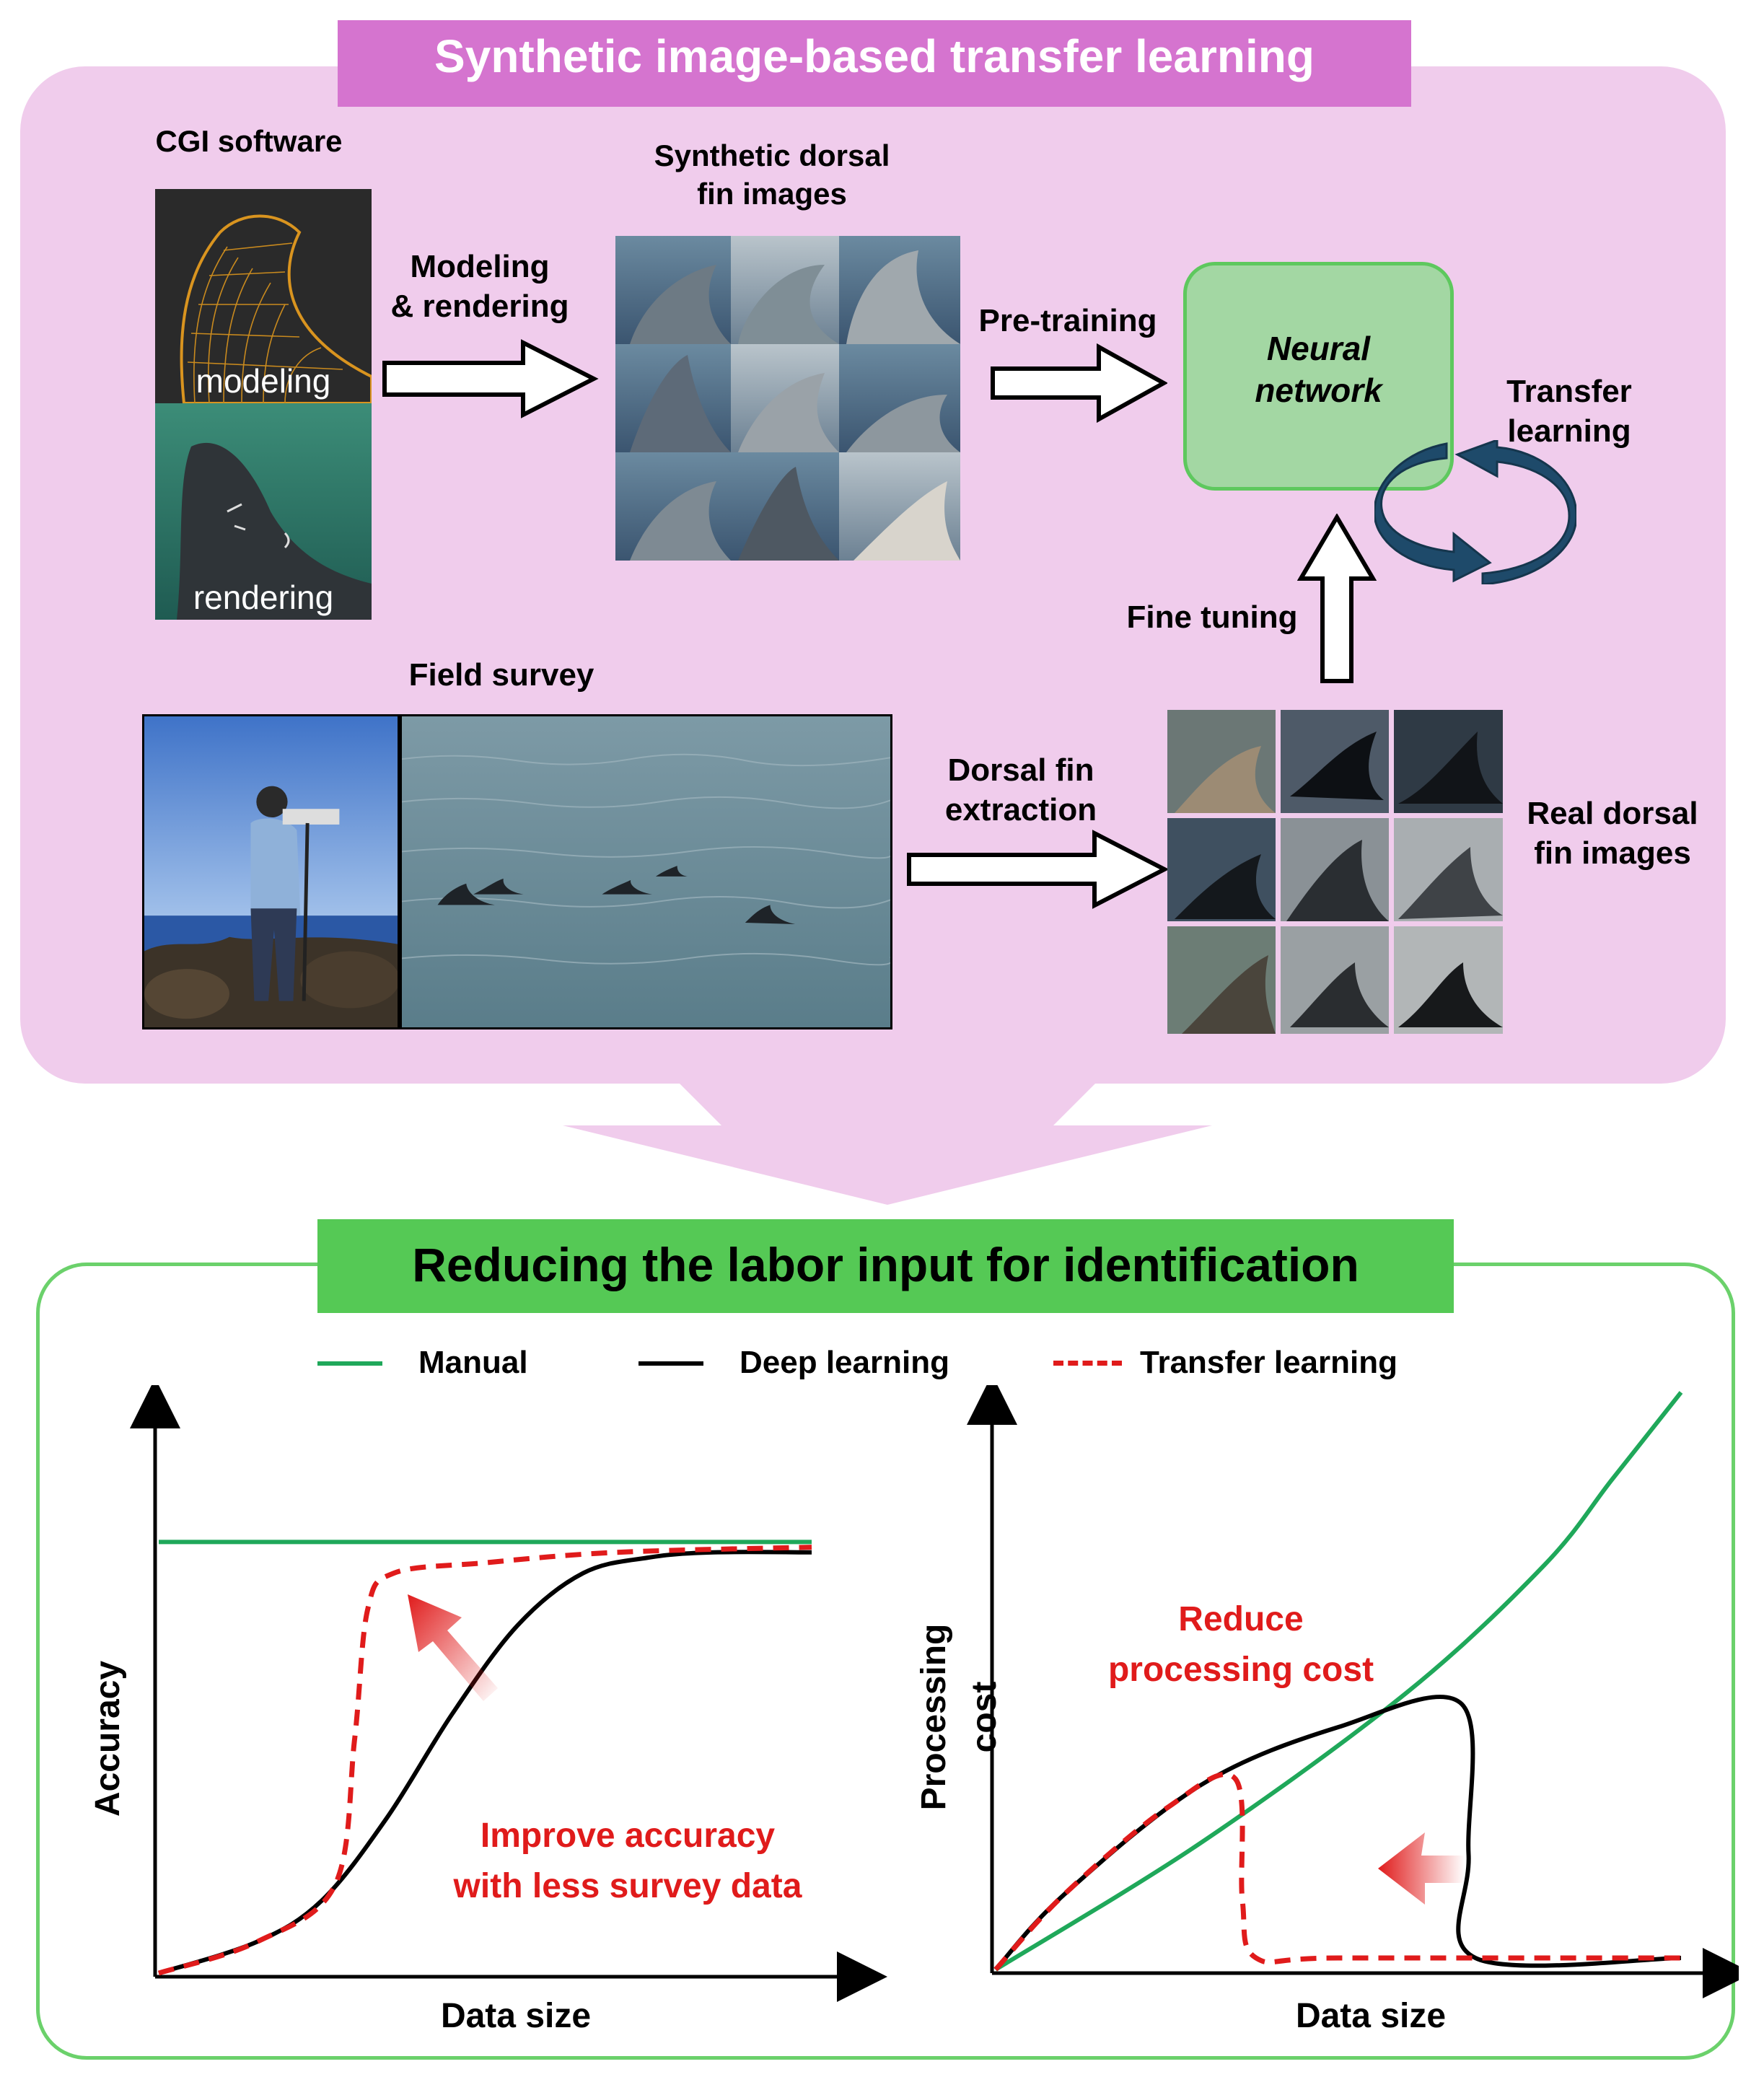 This screenshot has height=2077, width=1764. I want to click on series-manual, so click(1338, 1681).